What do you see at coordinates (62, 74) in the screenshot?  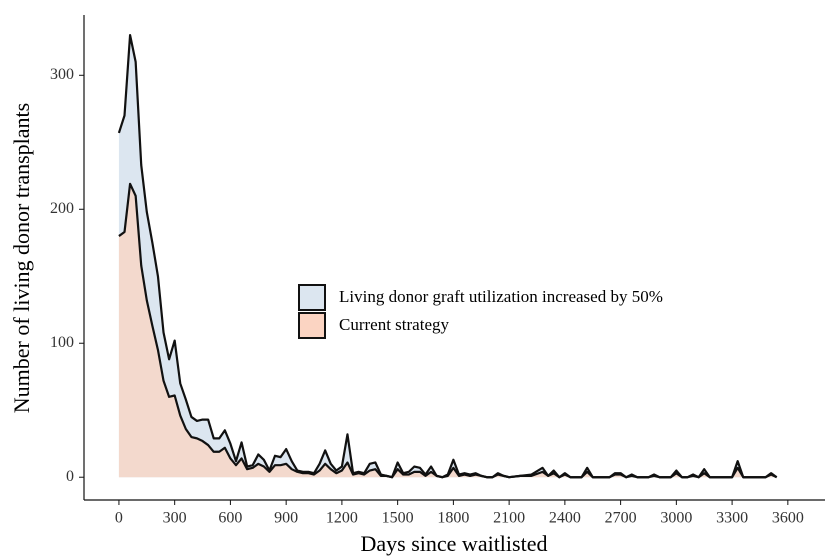 I see `y-tick-label: 300` at bounding box center [62, 74].